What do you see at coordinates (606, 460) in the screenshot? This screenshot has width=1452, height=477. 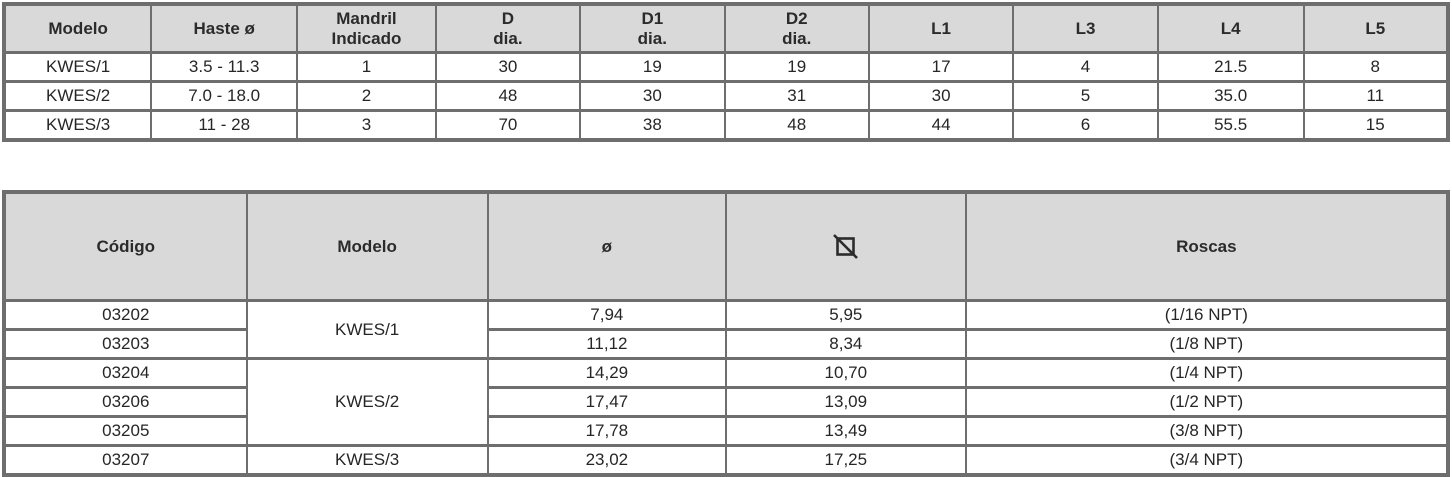 I see `diameter-cell: 23,02` at bounding box center [606, 460].